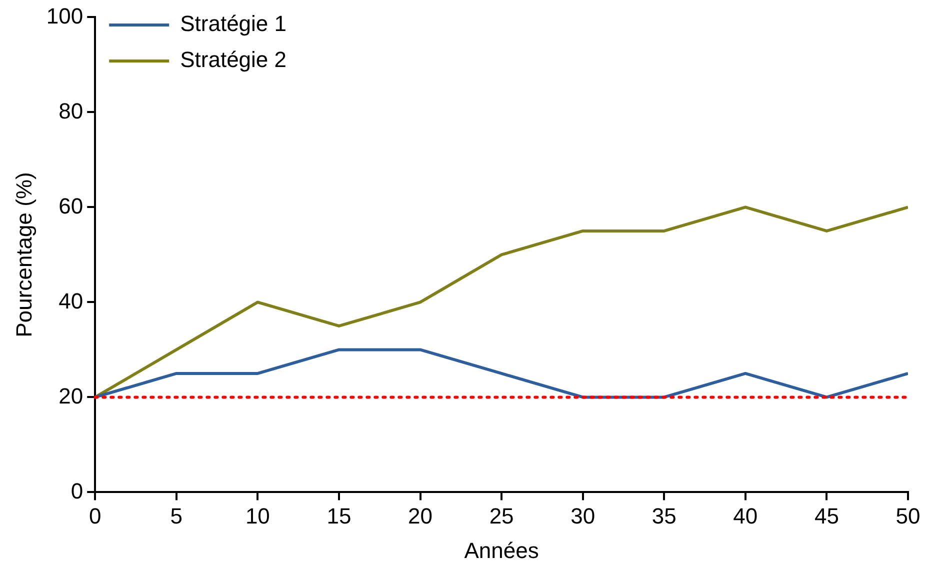  What do you see at coordinates (583, 515) in the screenshot?
I see `x-tick-label: 30` at bounding box center [583, 515].